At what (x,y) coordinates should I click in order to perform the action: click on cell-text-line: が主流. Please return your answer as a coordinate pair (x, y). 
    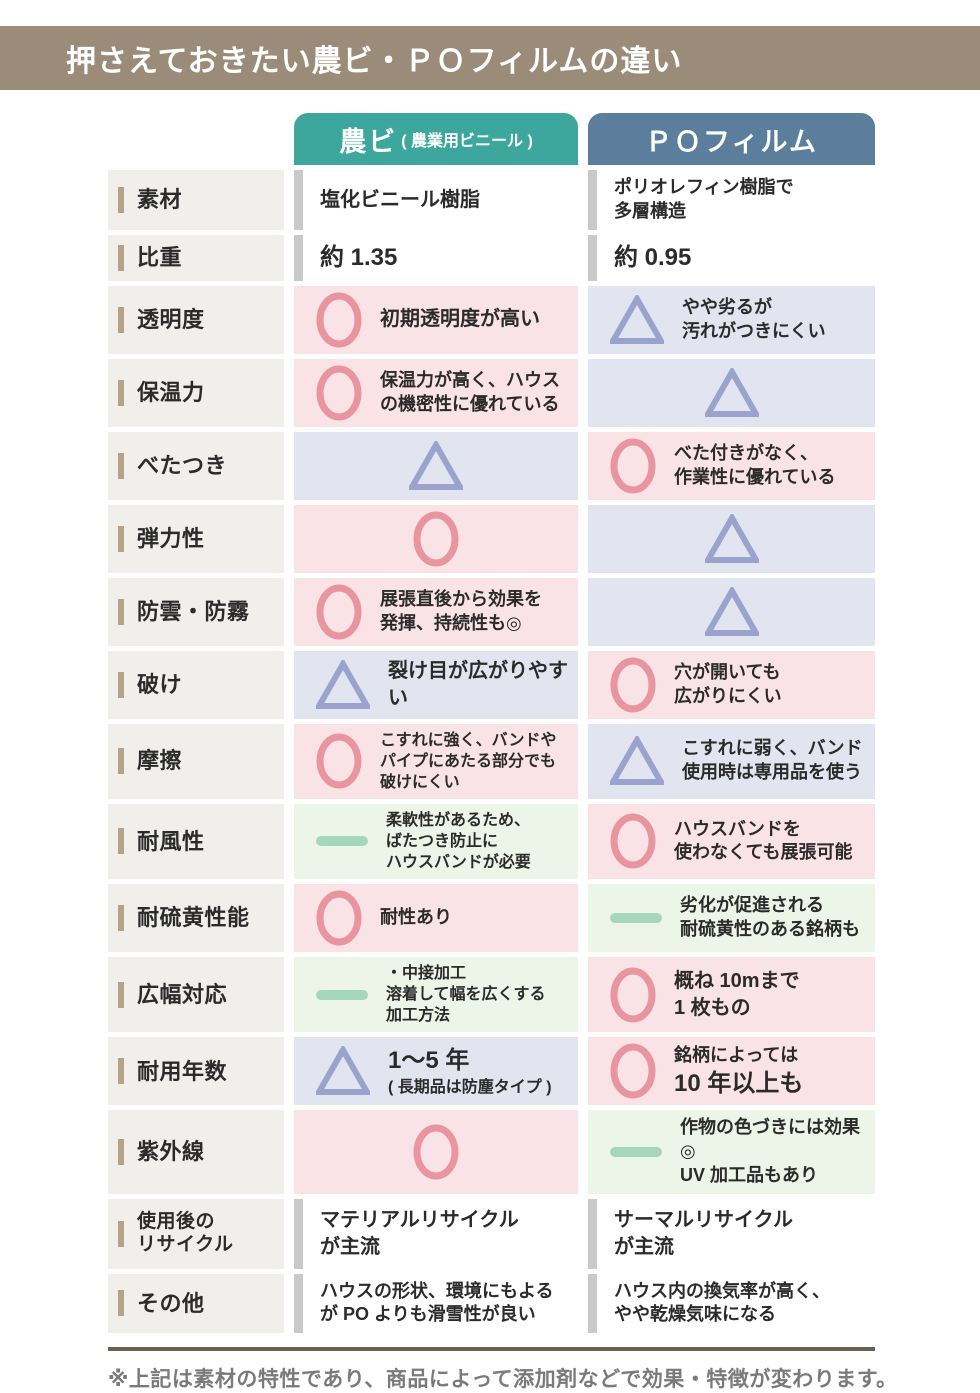
    Looking at the image, I should click on (350, 1246).